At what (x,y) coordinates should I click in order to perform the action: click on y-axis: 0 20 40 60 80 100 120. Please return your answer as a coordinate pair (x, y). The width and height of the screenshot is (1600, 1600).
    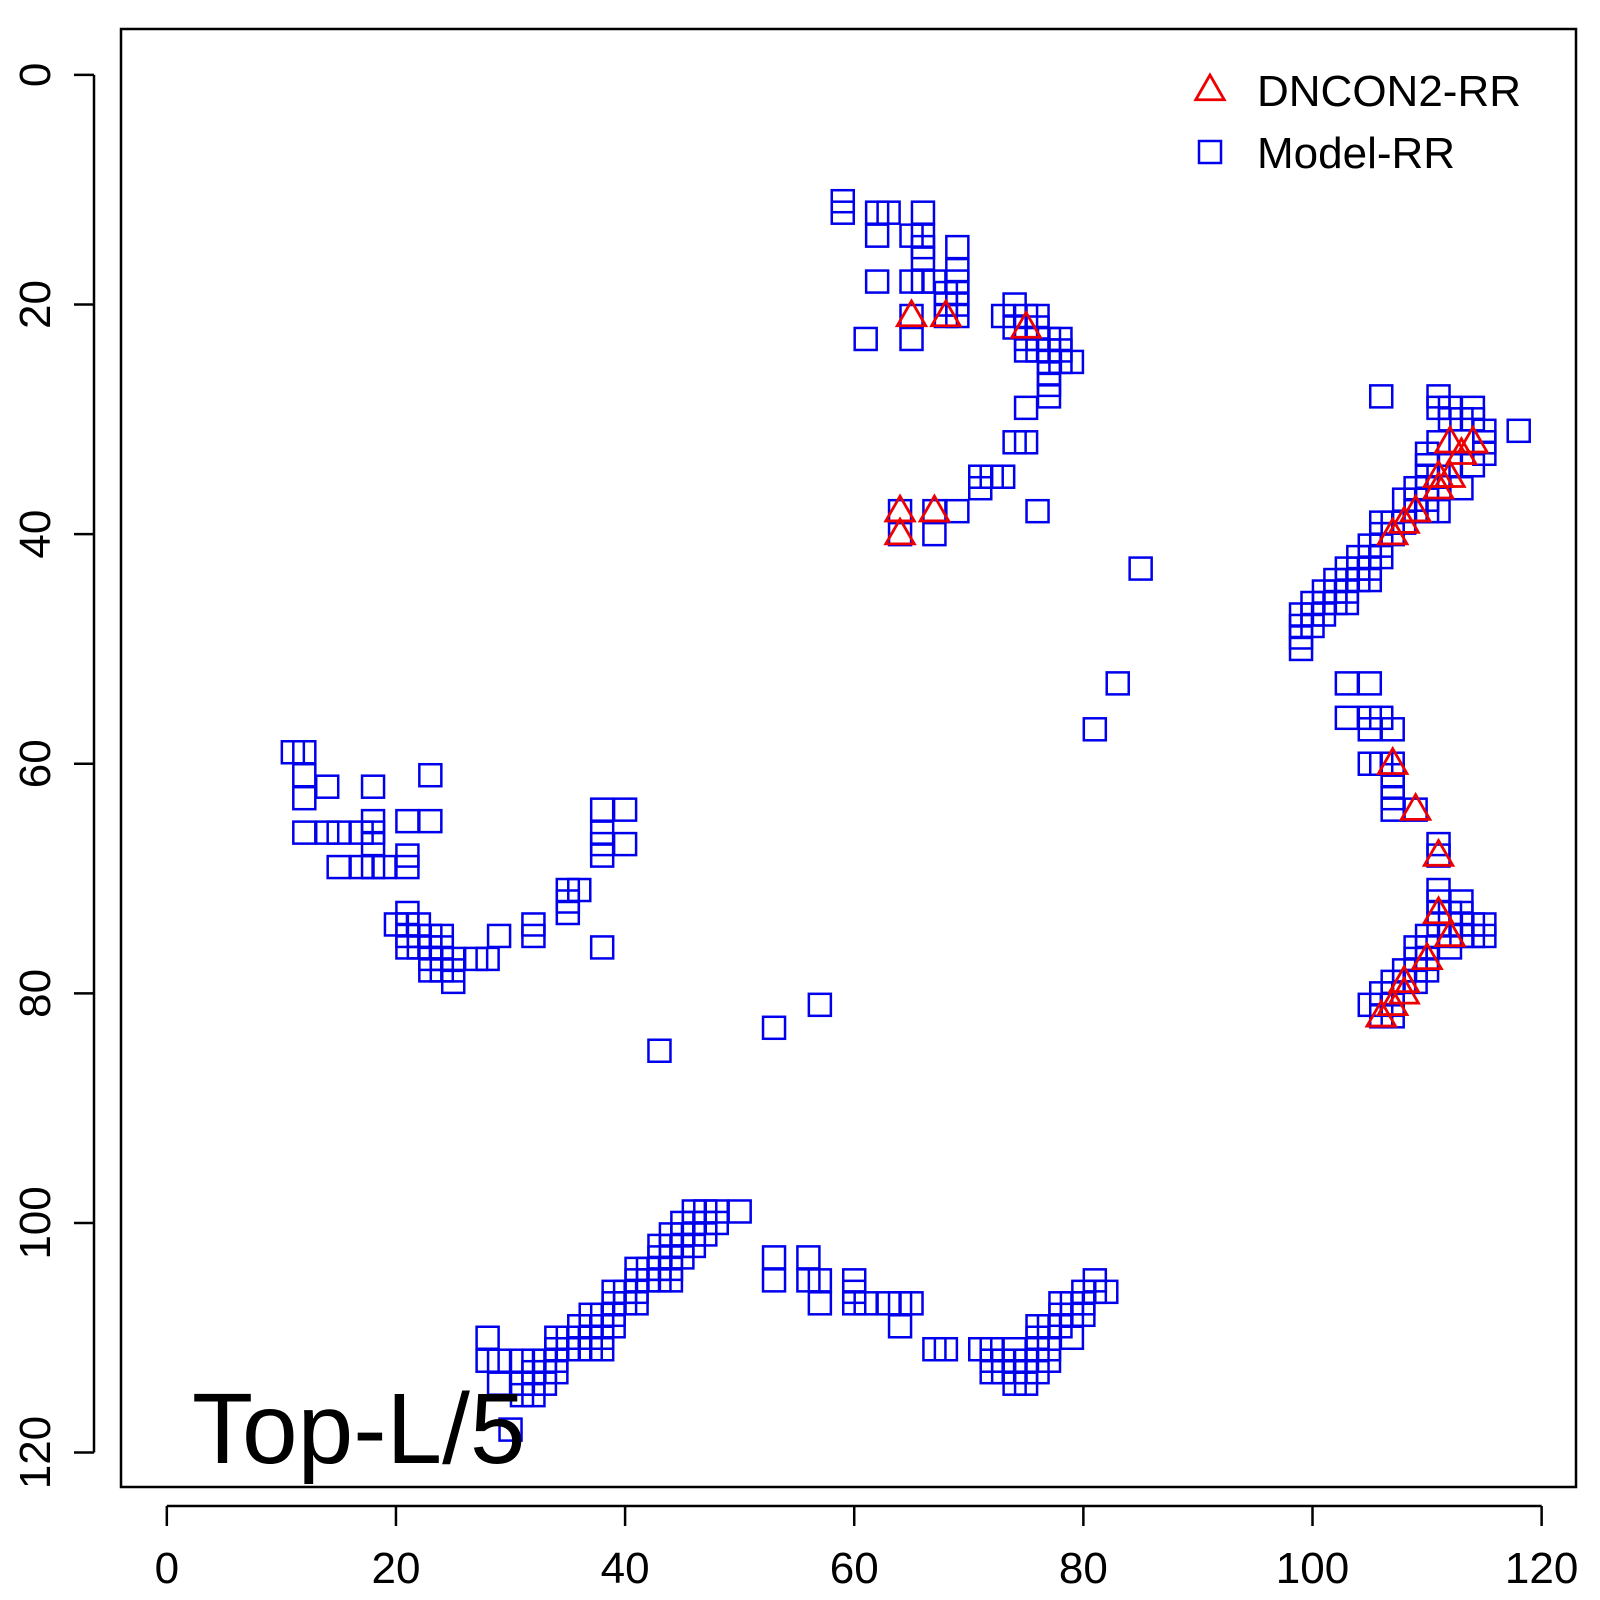
    Looking at the image, I should click on (53, 776).